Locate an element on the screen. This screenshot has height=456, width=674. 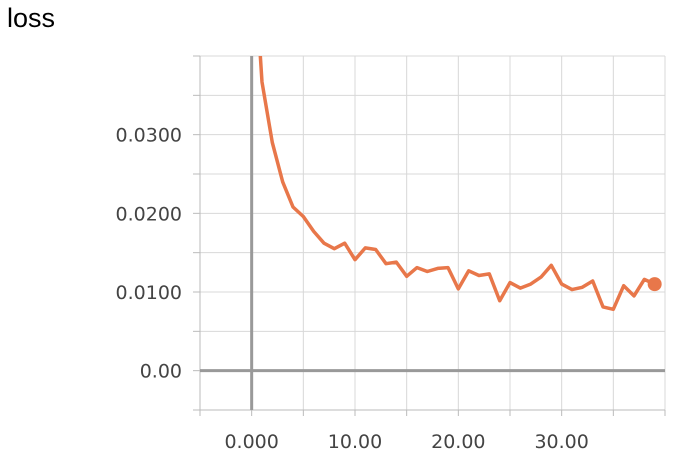
x-tick-label: 30.00 is located at coordinates (561, 442).